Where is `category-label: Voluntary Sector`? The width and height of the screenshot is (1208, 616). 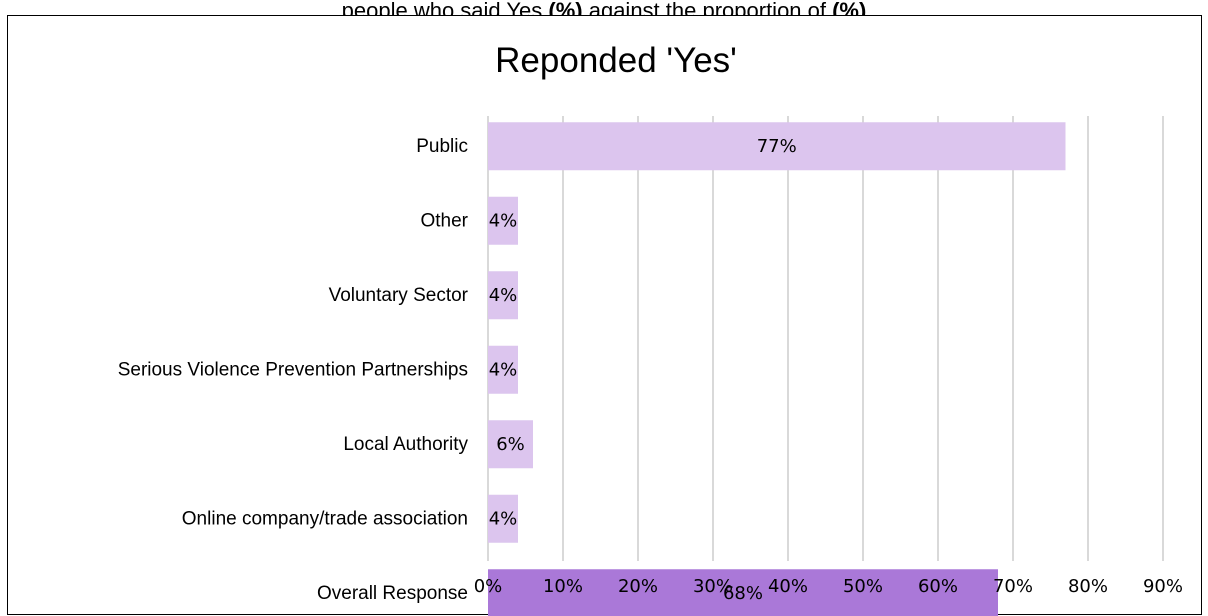 category-label: Voluntary Sector is located at coordinates (399, 295).